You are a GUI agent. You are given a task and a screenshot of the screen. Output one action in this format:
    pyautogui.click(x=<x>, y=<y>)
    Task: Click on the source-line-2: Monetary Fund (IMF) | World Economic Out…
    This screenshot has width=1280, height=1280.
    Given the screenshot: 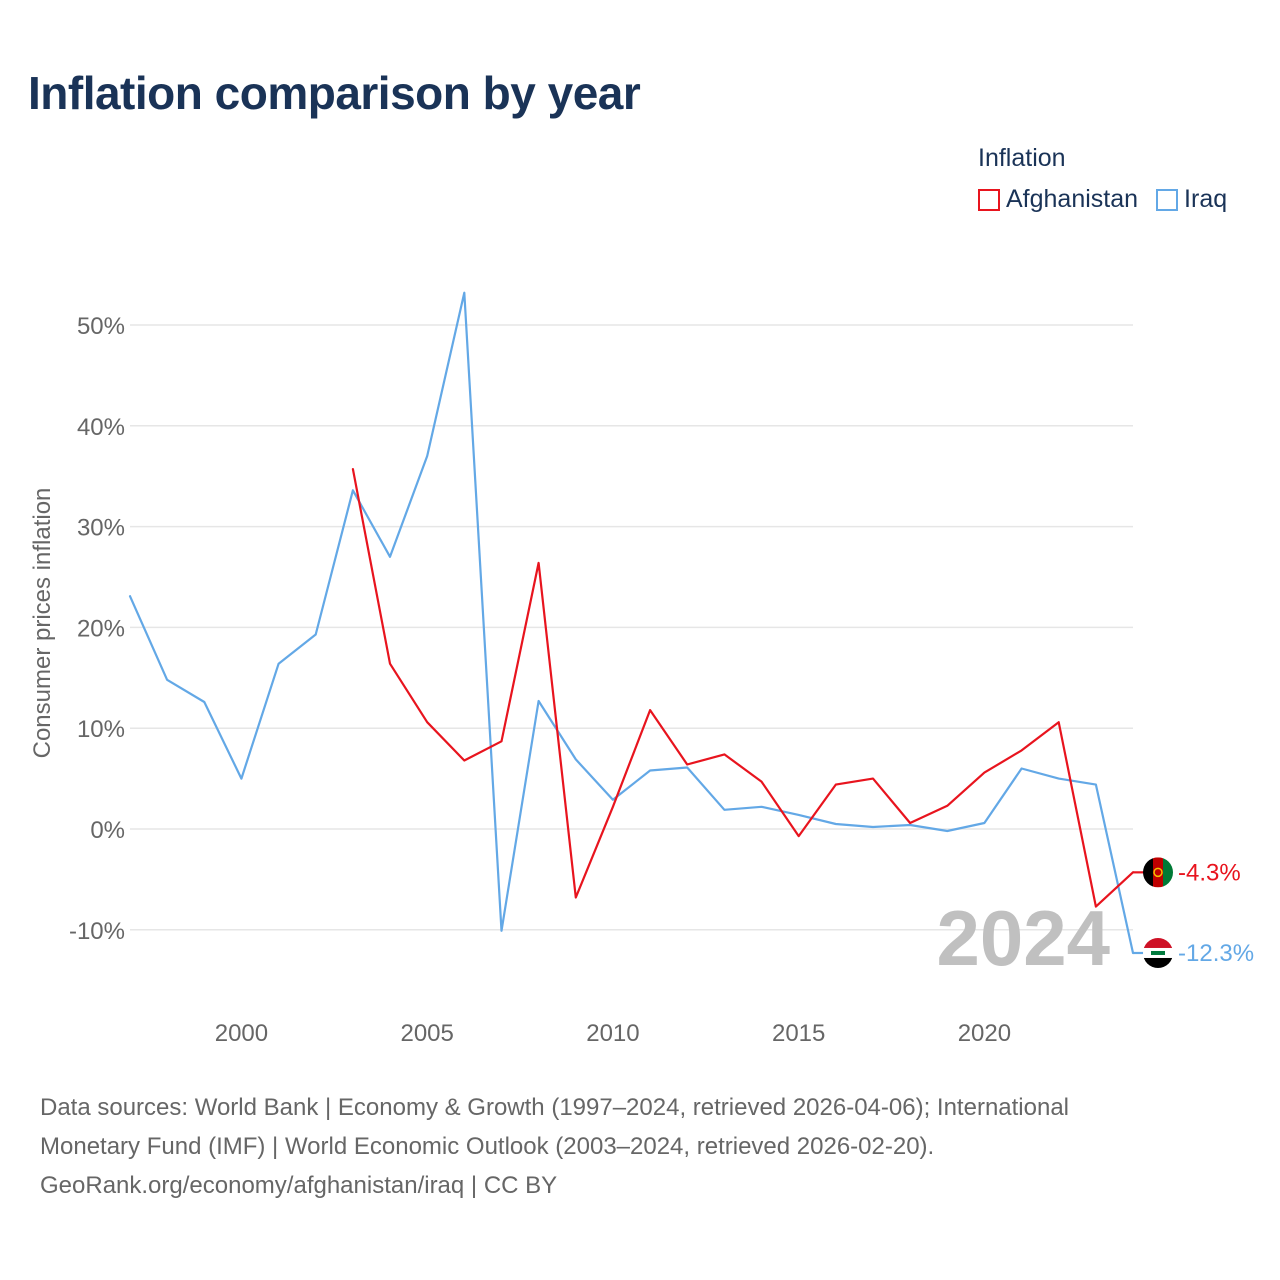 What is the action you would take?
    pyautogui.click(x=487, y=1146)
    